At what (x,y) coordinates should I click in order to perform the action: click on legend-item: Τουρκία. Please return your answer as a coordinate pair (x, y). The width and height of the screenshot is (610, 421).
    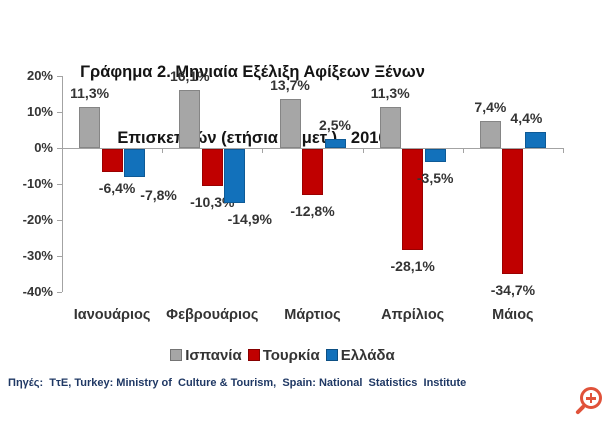
    Looking at the image, I should click on (283, 355).